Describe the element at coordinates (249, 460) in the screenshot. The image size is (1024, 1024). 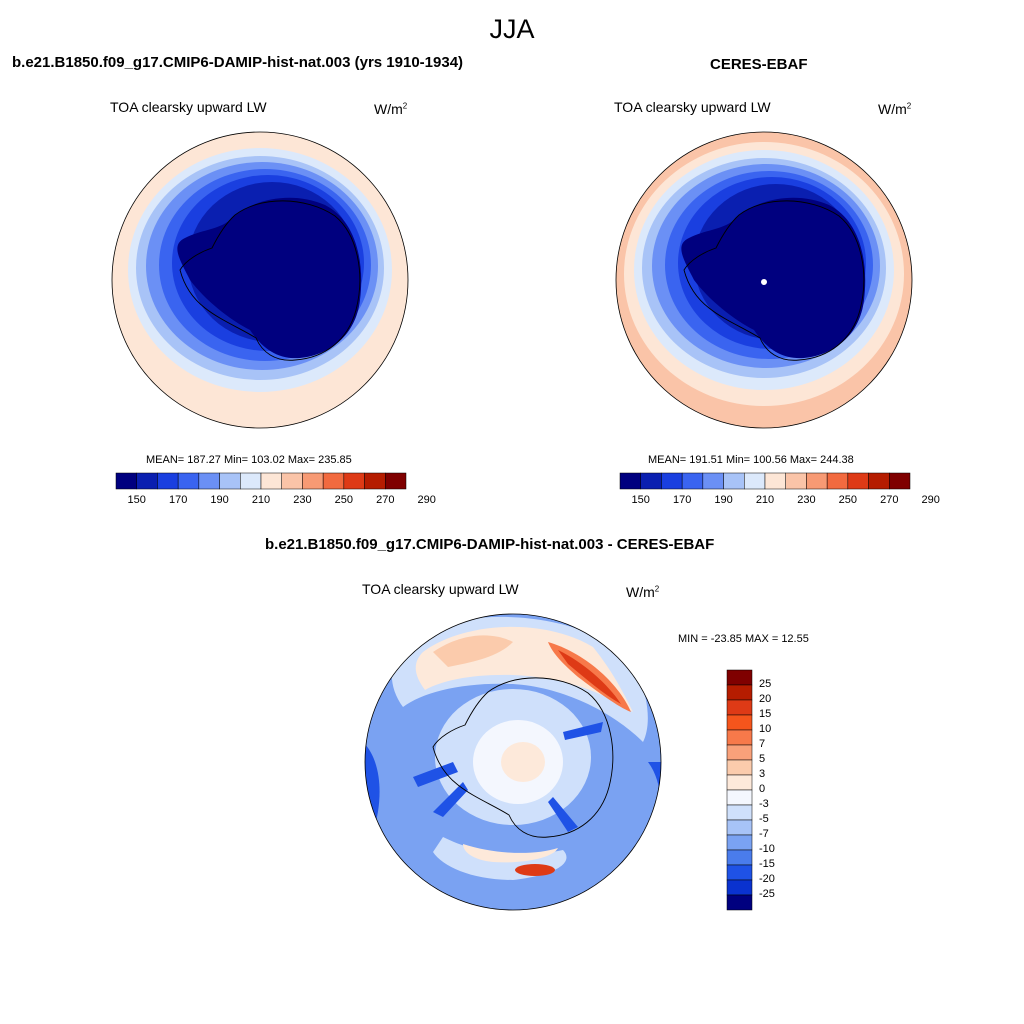
I see `panel1-stats: MEAN= 187.27 Min= 103.02 Max= 235.85` at that location.